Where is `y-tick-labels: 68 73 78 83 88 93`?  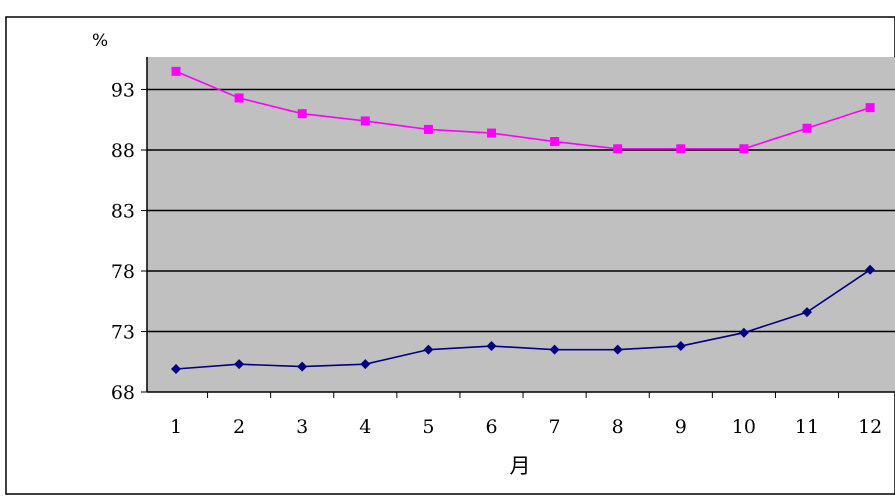
y-tick-labels: 68 73 78 83 88 93 is located at coordinates (123, 242).